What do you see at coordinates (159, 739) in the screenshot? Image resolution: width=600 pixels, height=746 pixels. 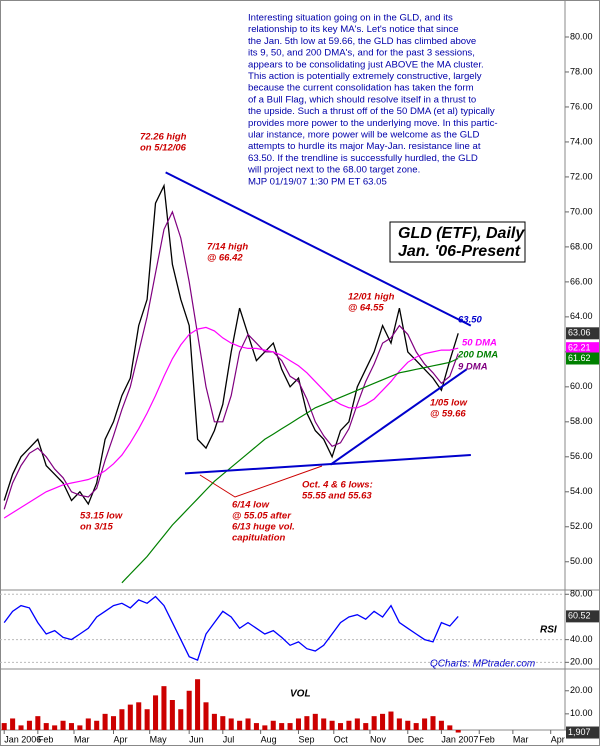 I see `x-tick-label: May` at bounding box center [159, 739].